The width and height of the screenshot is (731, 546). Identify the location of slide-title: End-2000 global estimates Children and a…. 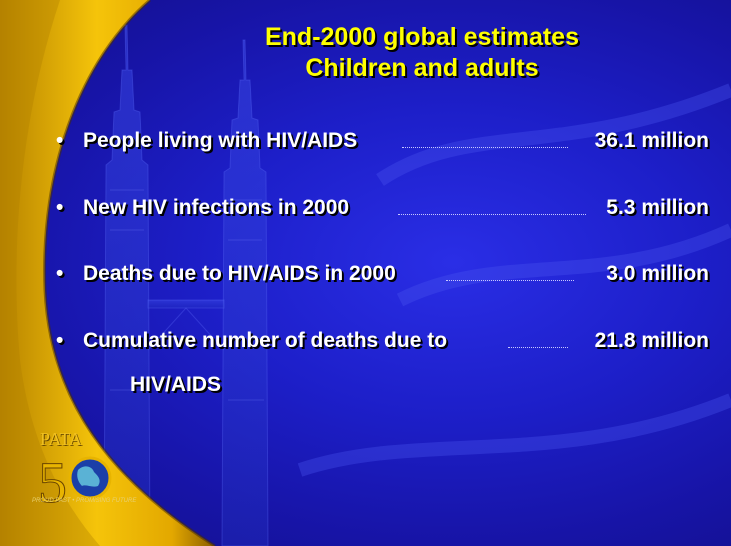
(422, 53).